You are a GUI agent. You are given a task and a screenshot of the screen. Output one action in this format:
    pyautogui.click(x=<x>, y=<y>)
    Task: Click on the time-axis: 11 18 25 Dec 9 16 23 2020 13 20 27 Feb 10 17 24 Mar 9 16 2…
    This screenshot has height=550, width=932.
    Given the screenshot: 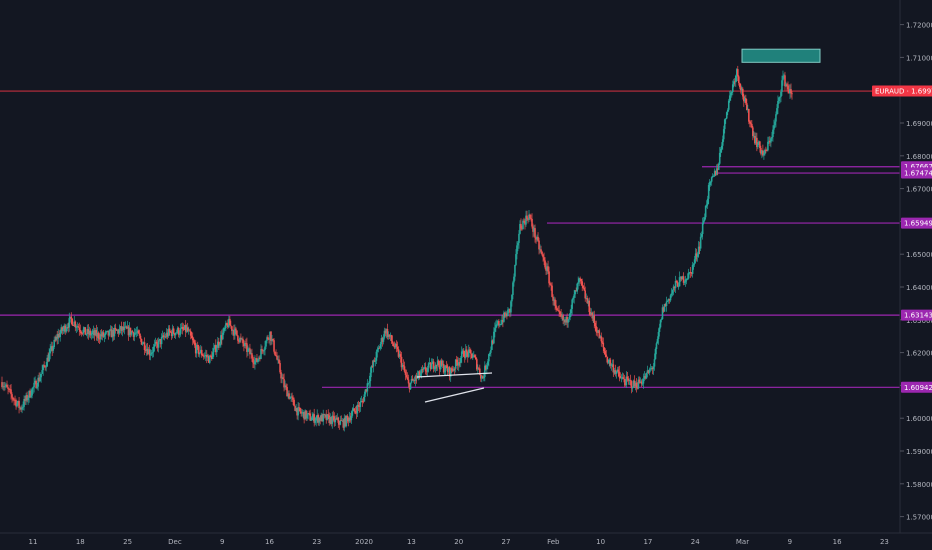 What is the action you would take?
    pyautogui.click(x=459, y=542)
    